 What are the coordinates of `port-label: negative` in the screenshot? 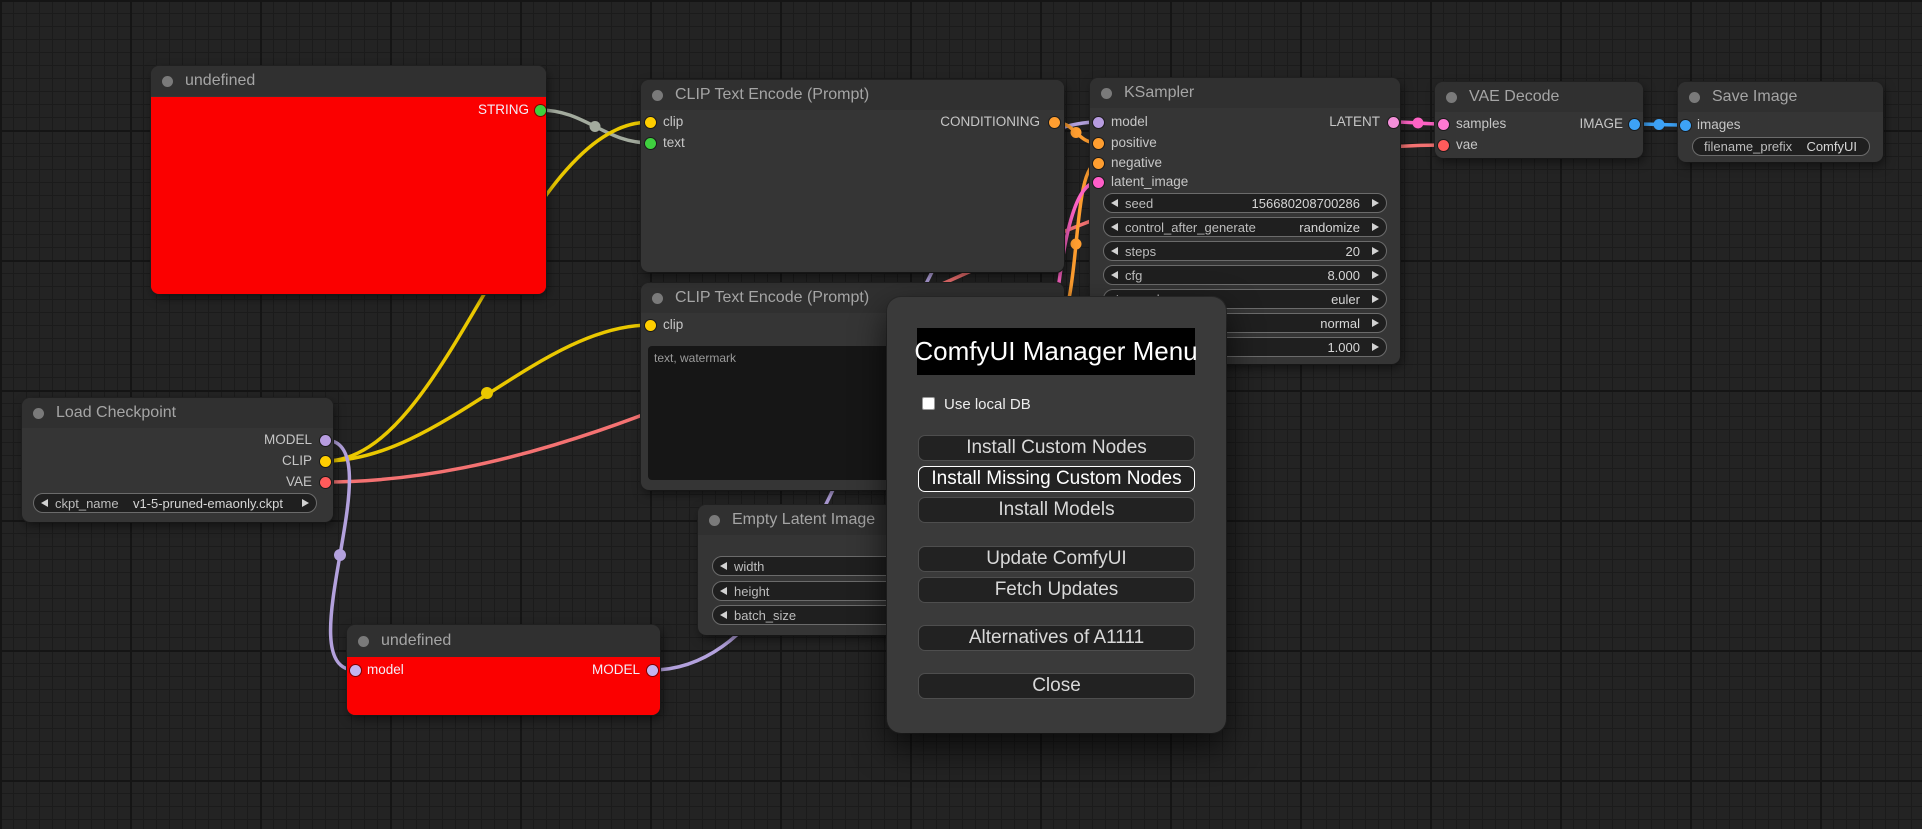 It's located at (1137, 162).